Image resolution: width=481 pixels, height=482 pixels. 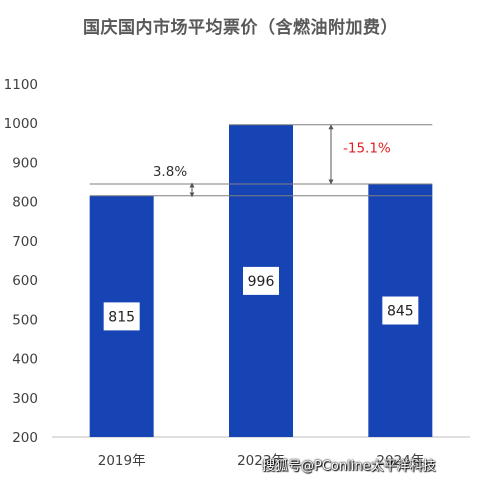 I want to click on annotation-label: -15.1%, so click(x=367, y=148).